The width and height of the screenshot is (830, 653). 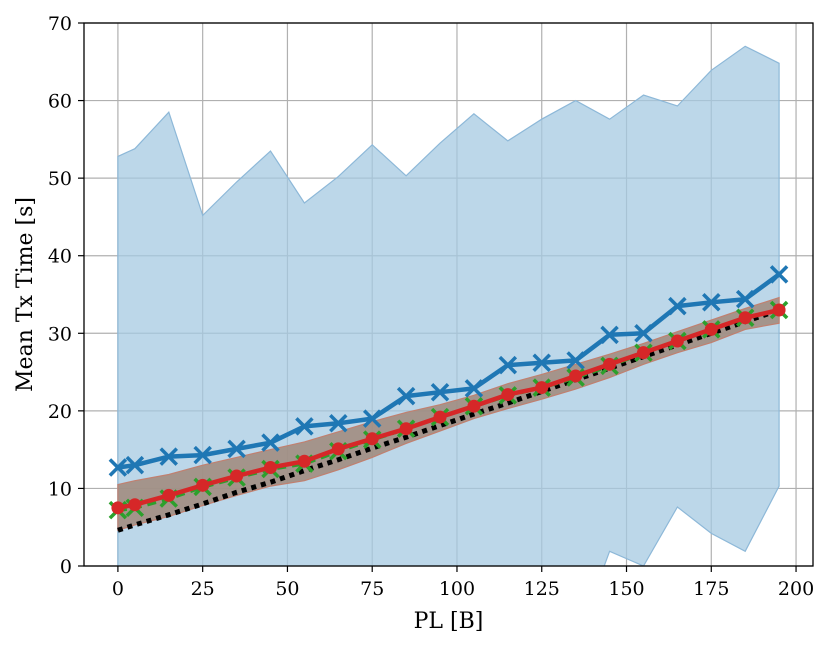 I want to click on x-axis-label: PL [B], so click(x=449, y=621).